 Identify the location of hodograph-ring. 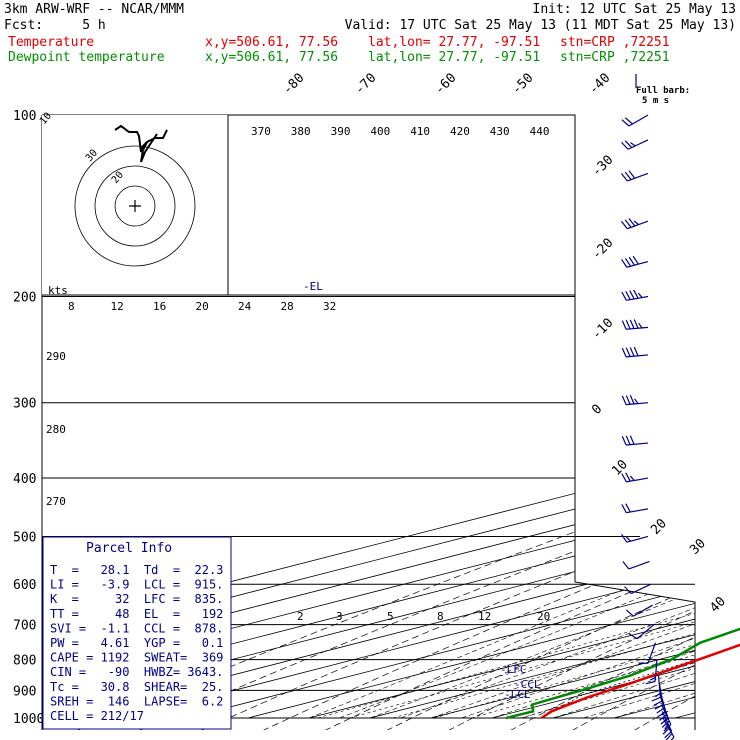
(135, 206).